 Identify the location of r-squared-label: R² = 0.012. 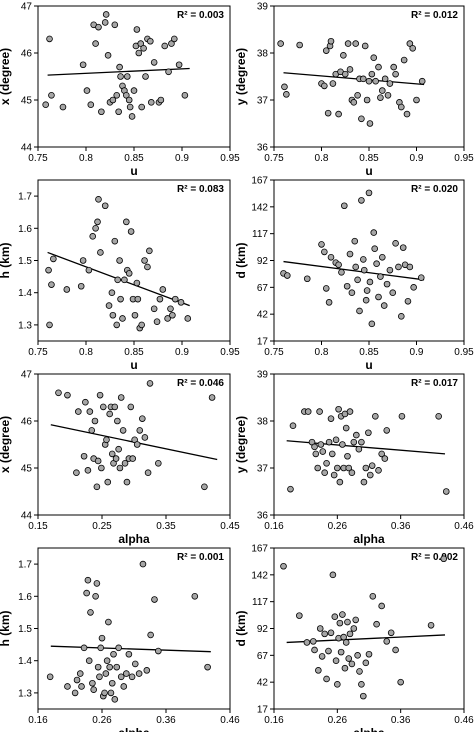
(434, 15).